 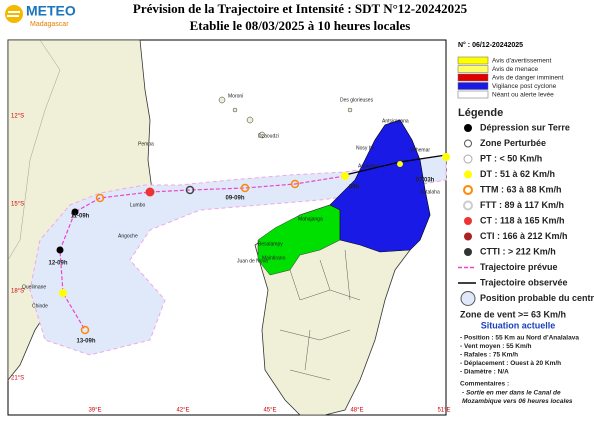 What do you see at coordinates (51, 11) in the screenshot?
I see `logo-text: METEO` at bounding box center [51, 11].